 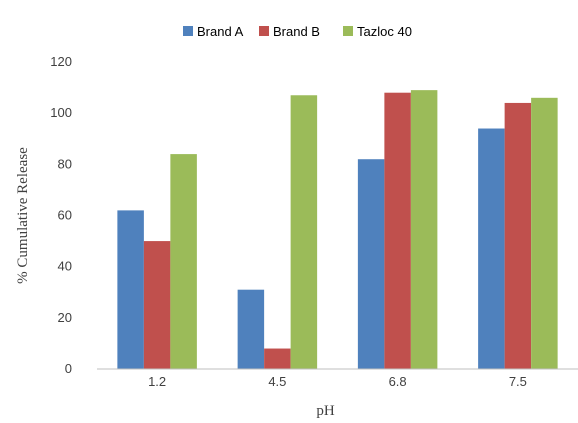 I want to click on bar-brand-a-7.5, so click(x=491, y=248).